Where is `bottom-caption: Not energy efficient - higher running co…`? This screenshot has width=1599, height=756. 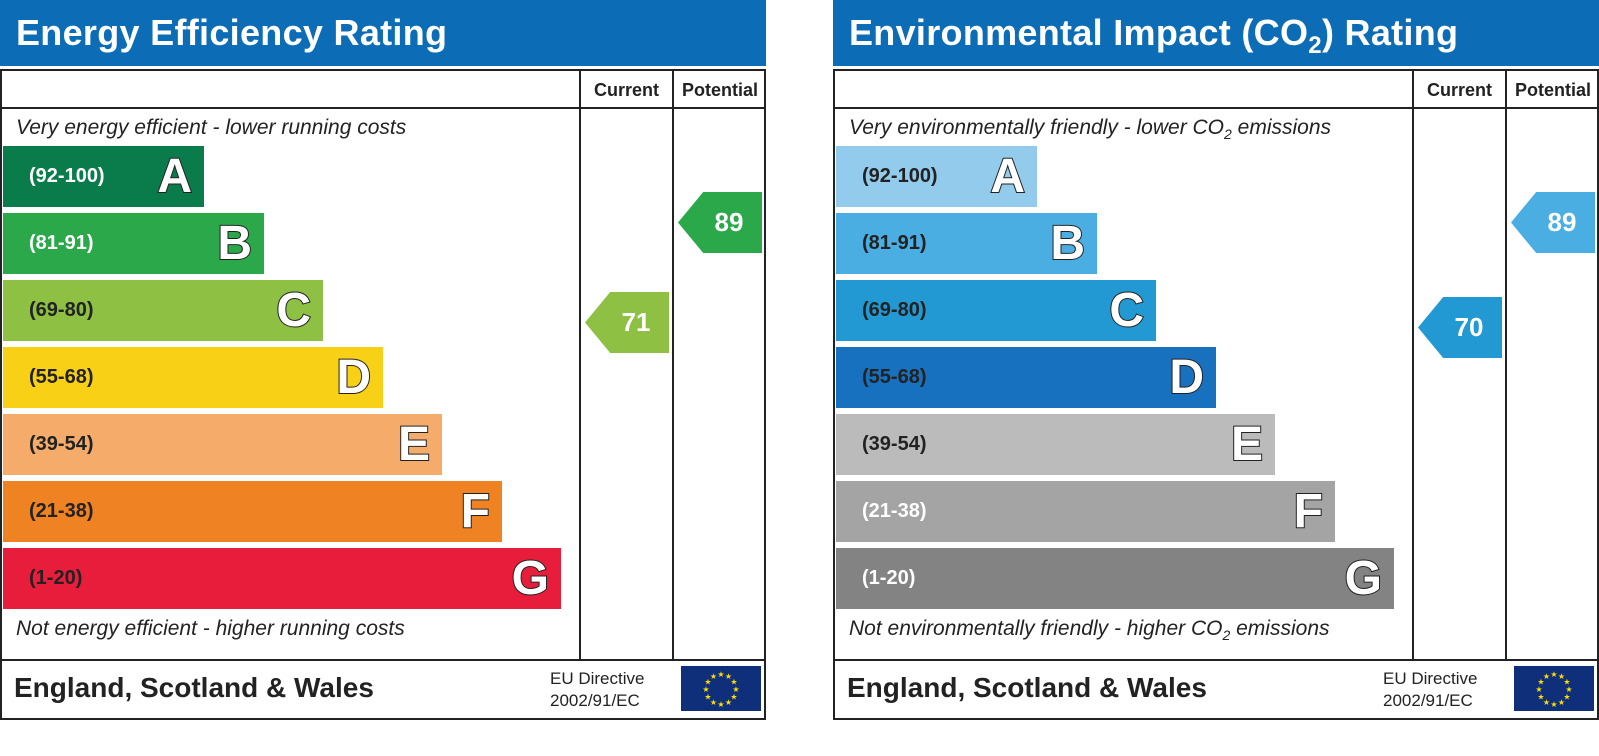 bottom-caption: Not energy efficient - higher running co… is located at coordinates (210, 628).